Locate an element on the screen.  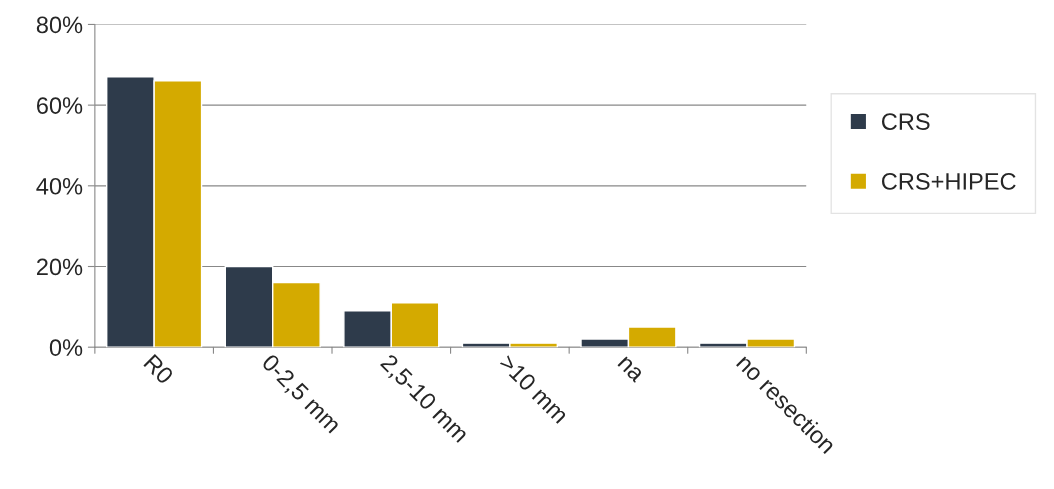
legend-label: CRS+HIPEC is located at coordinates (948, 181).